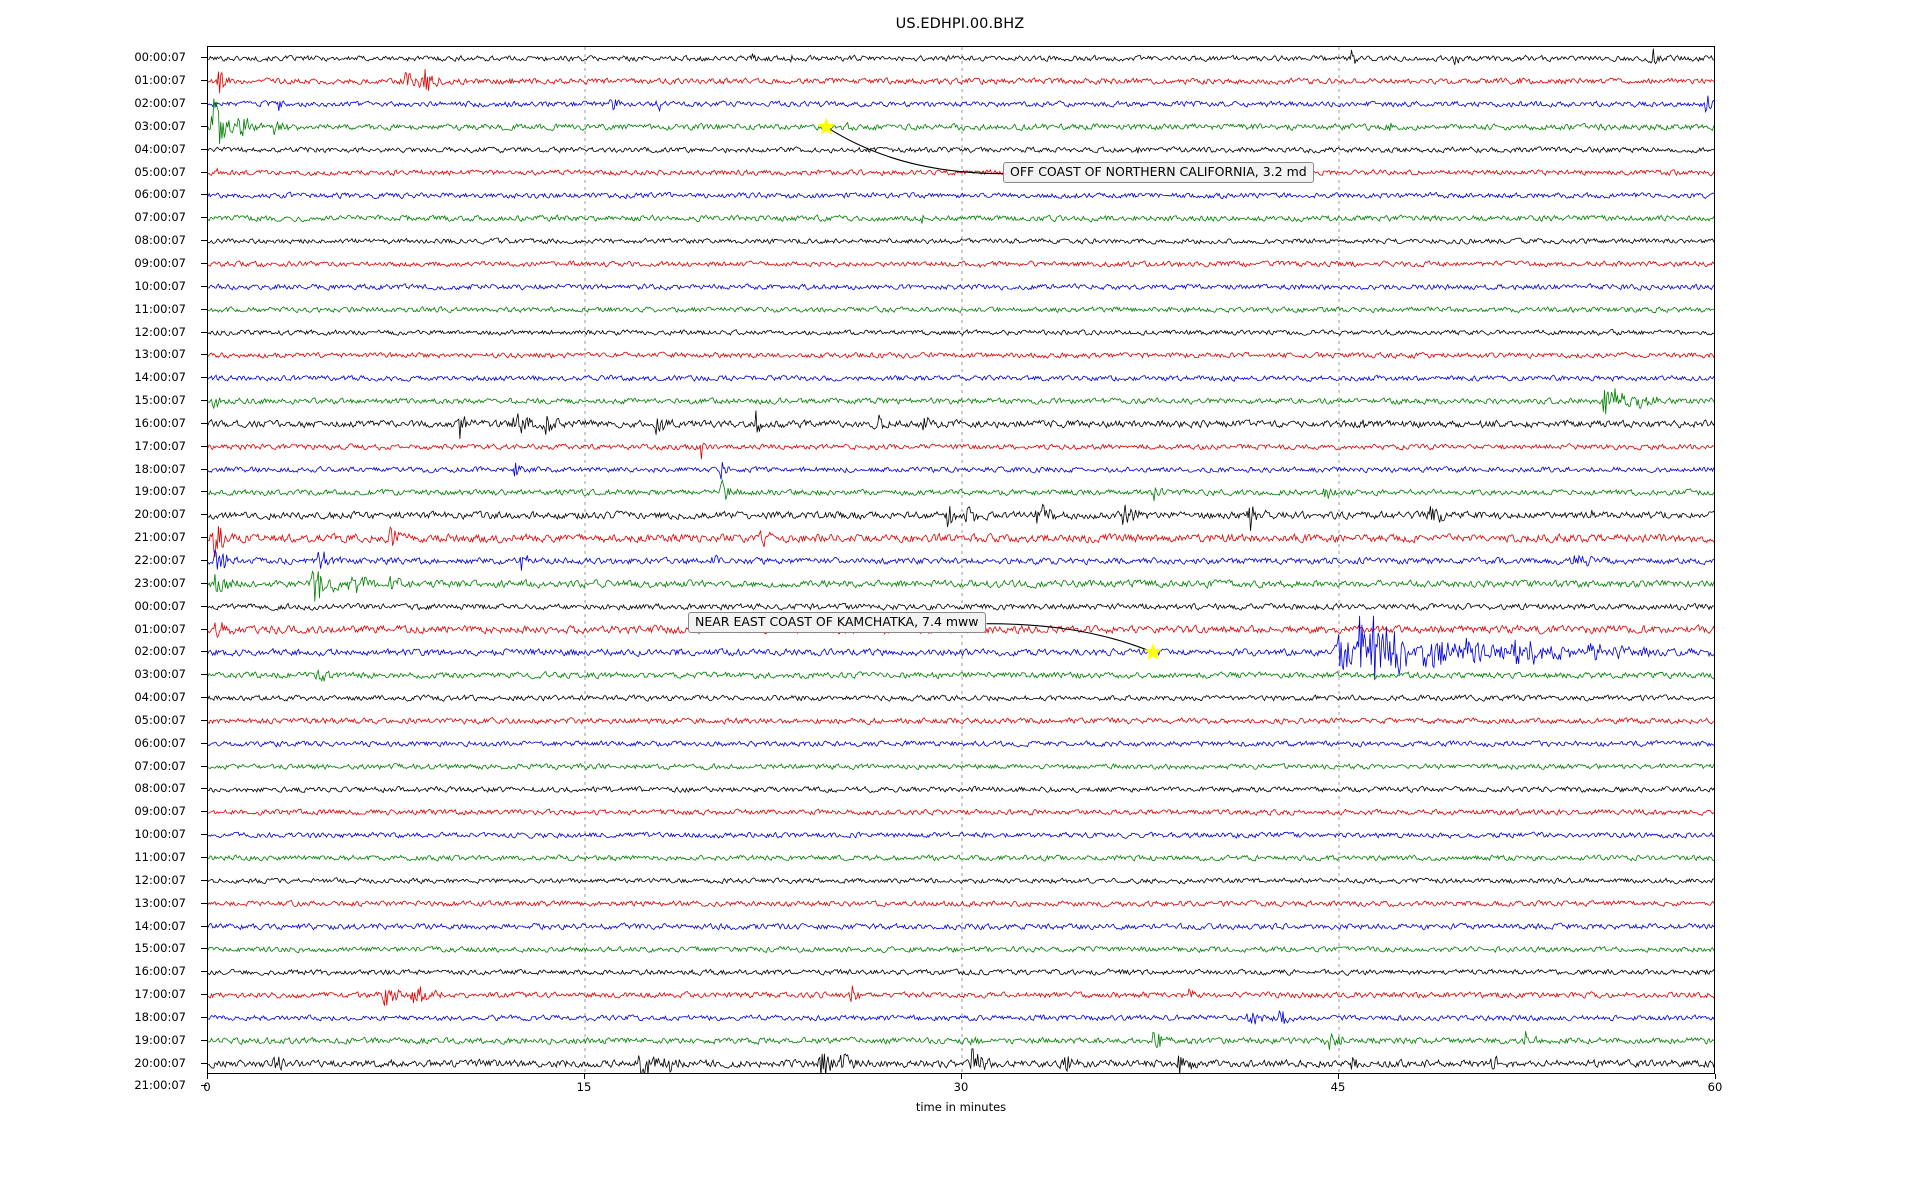 The image size is (1920, 1200). What do you see at coordinates (160, 217) in the screenshot?
I see `y-axis-tick-label: 07:00:07` at bounding box center [160, 217].